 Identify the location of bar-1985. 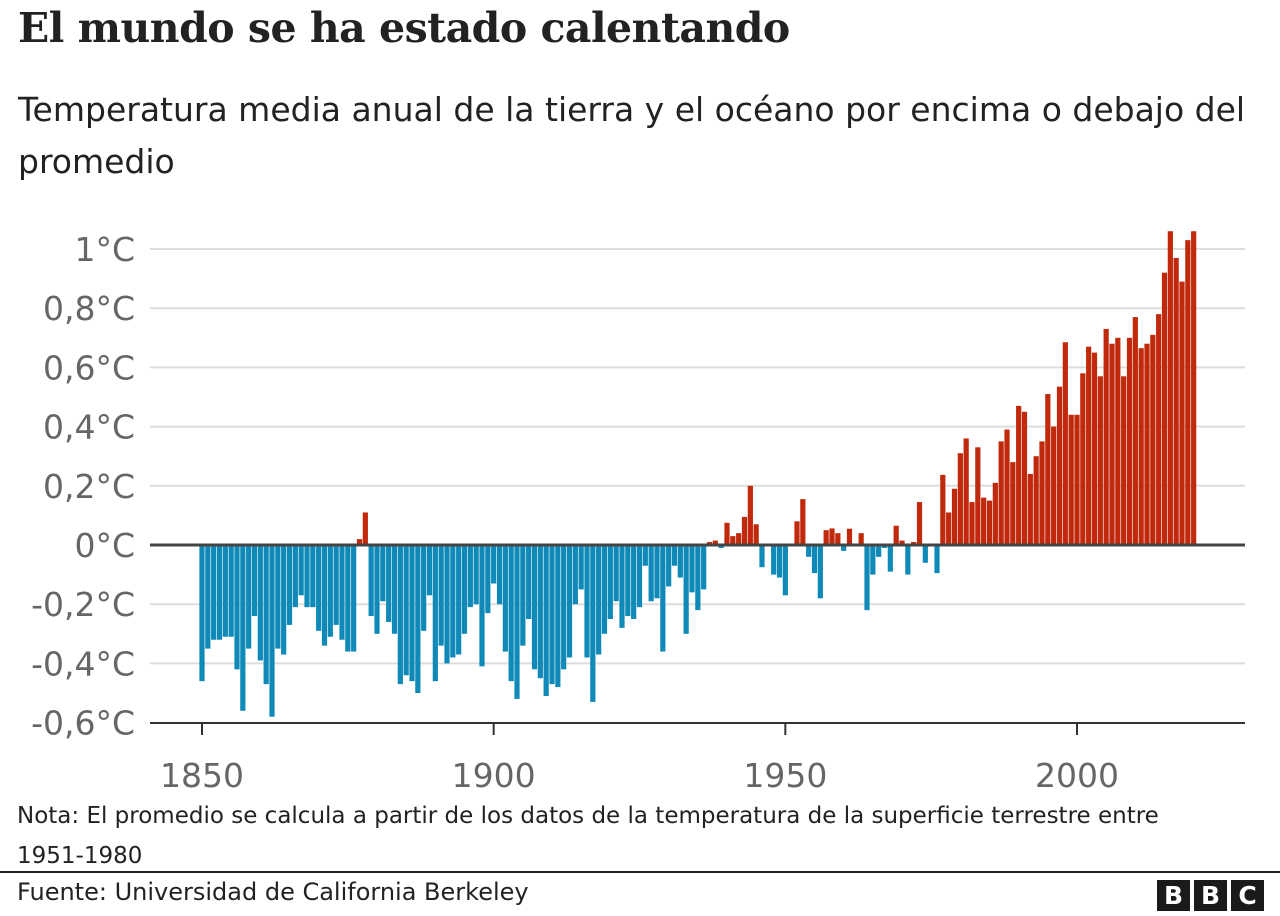
(989, 522).